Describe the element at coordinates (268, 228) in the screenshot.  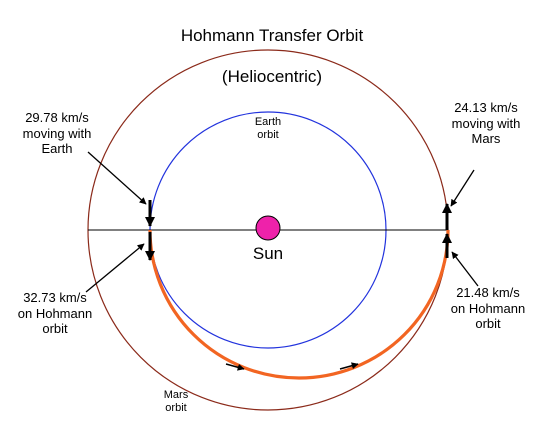
I see `sun` at that location.